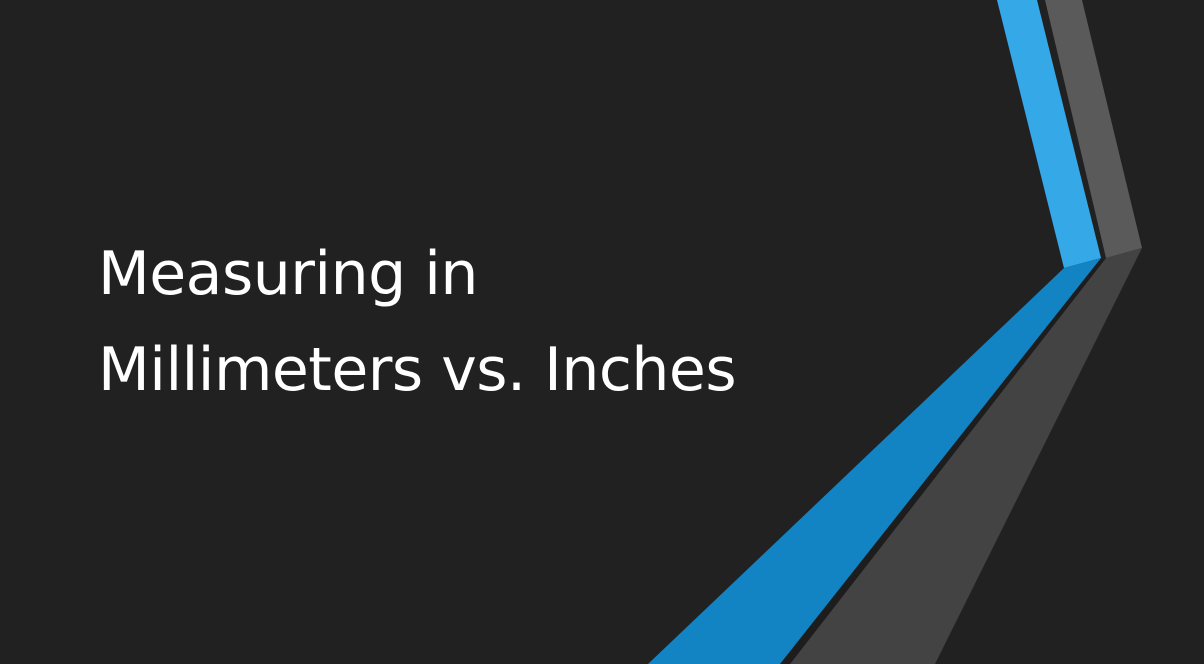  Describe the element at coordinates (288, 274) in the screenshot. I see `slide-title-line-1: Measuring in` at that location.